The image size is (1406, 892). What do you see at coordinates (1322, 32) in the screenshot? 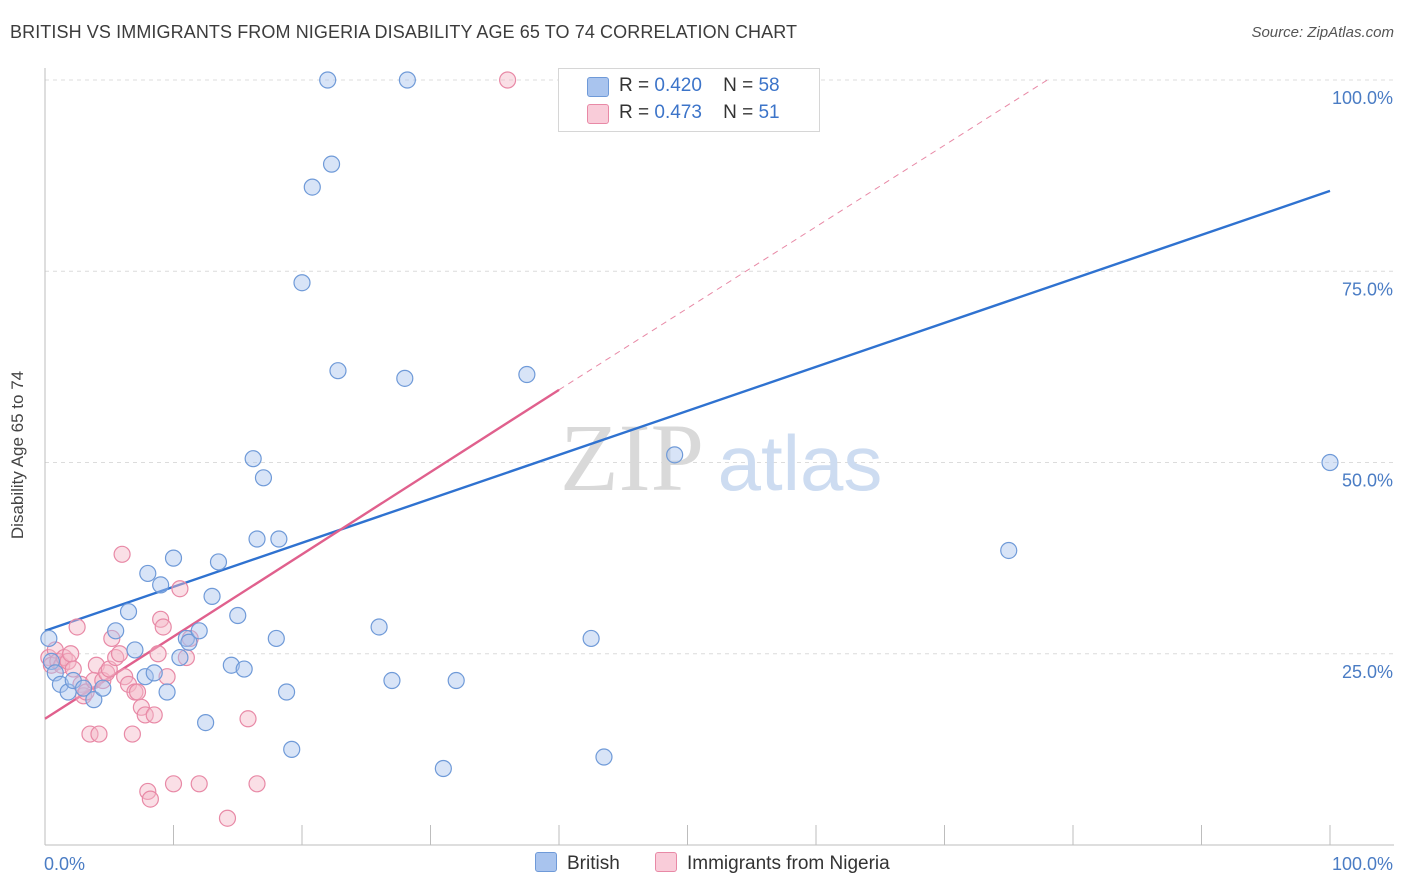
I see `source-label: Source: ZipAtlas.com` at bounding box center [1322, 32].